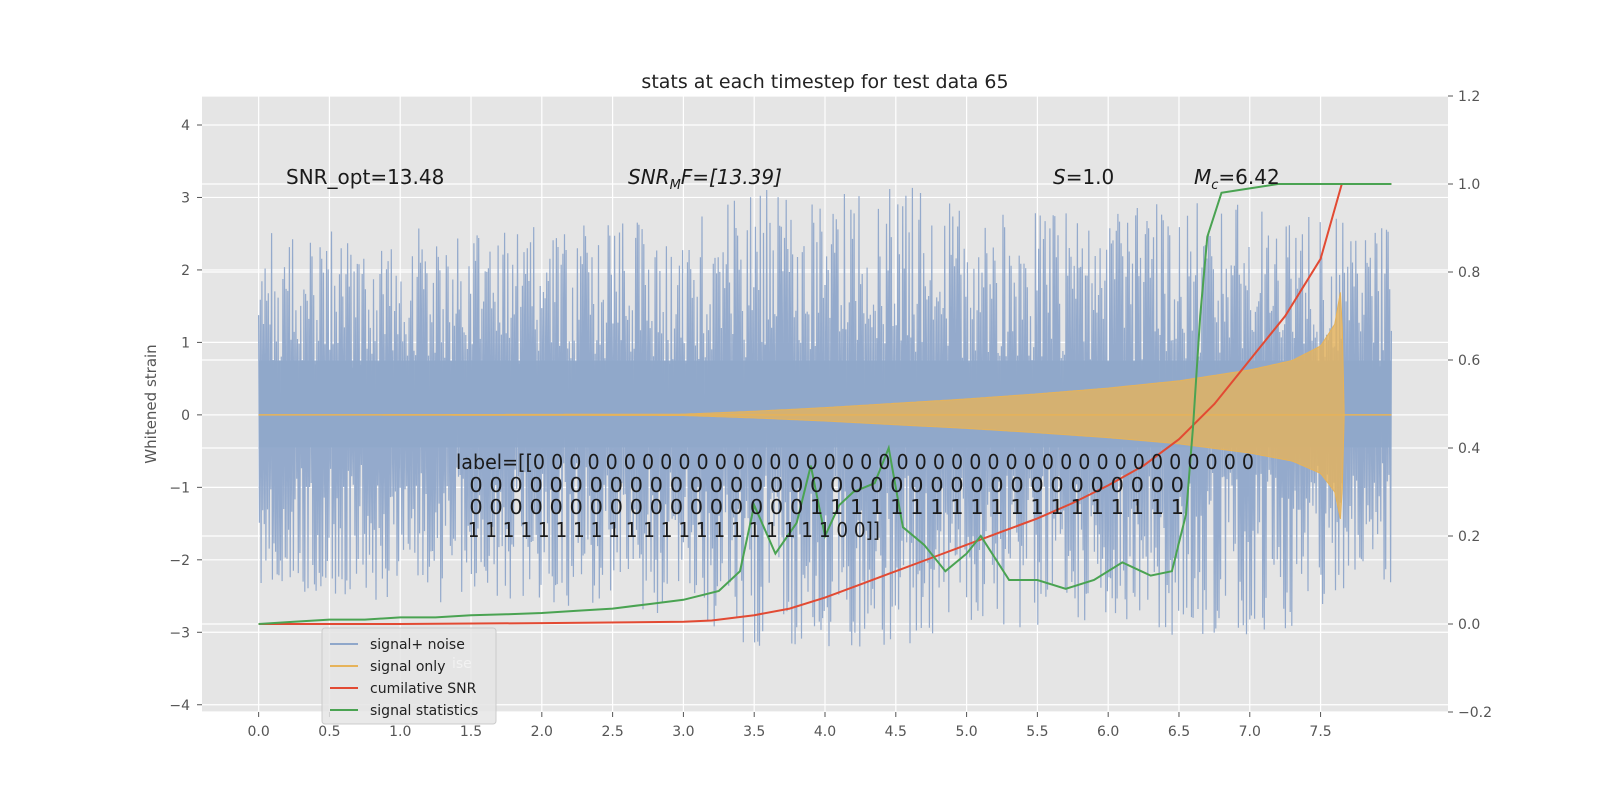 This screenshot has height=800, width=1600. Describe the element at coordinates (825, 732) in the screenshot. I see `x-tick-label: 4.0` at that location.